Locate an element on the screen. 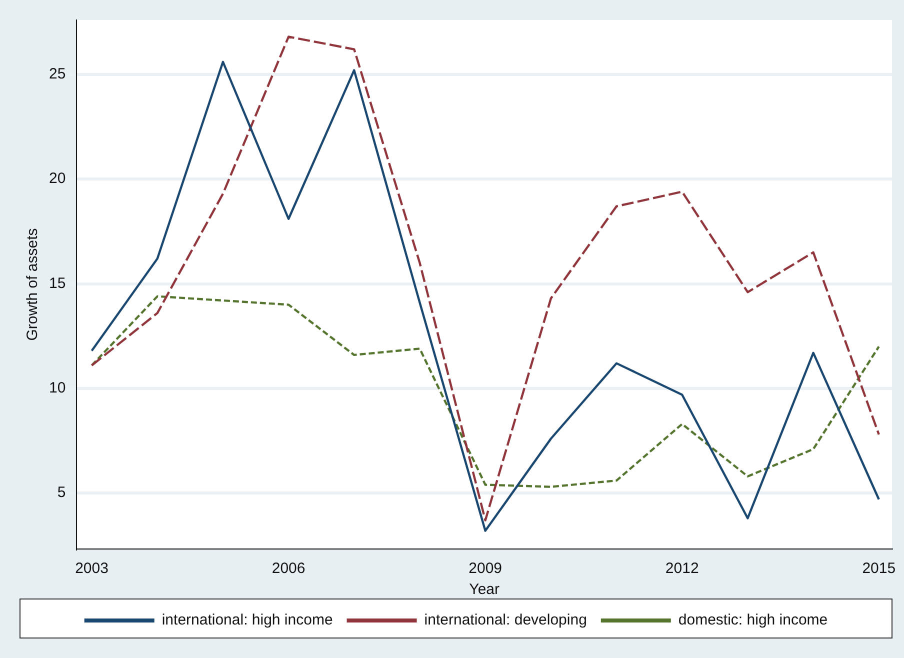 The image size is (904, 658). x-tick-label: 2012 is located at coordinates (682, 569).